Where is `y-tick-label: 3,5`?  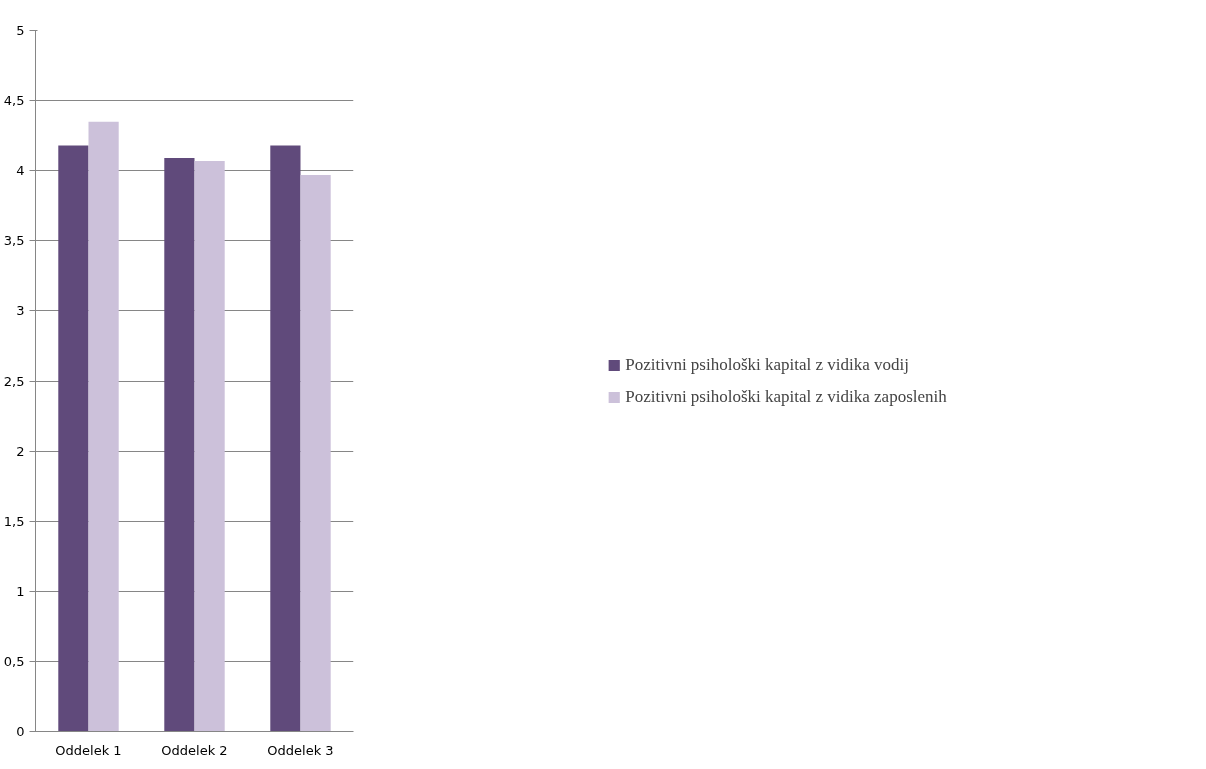 y-tick-label: 3,5 is located at coordinates (14, 241).